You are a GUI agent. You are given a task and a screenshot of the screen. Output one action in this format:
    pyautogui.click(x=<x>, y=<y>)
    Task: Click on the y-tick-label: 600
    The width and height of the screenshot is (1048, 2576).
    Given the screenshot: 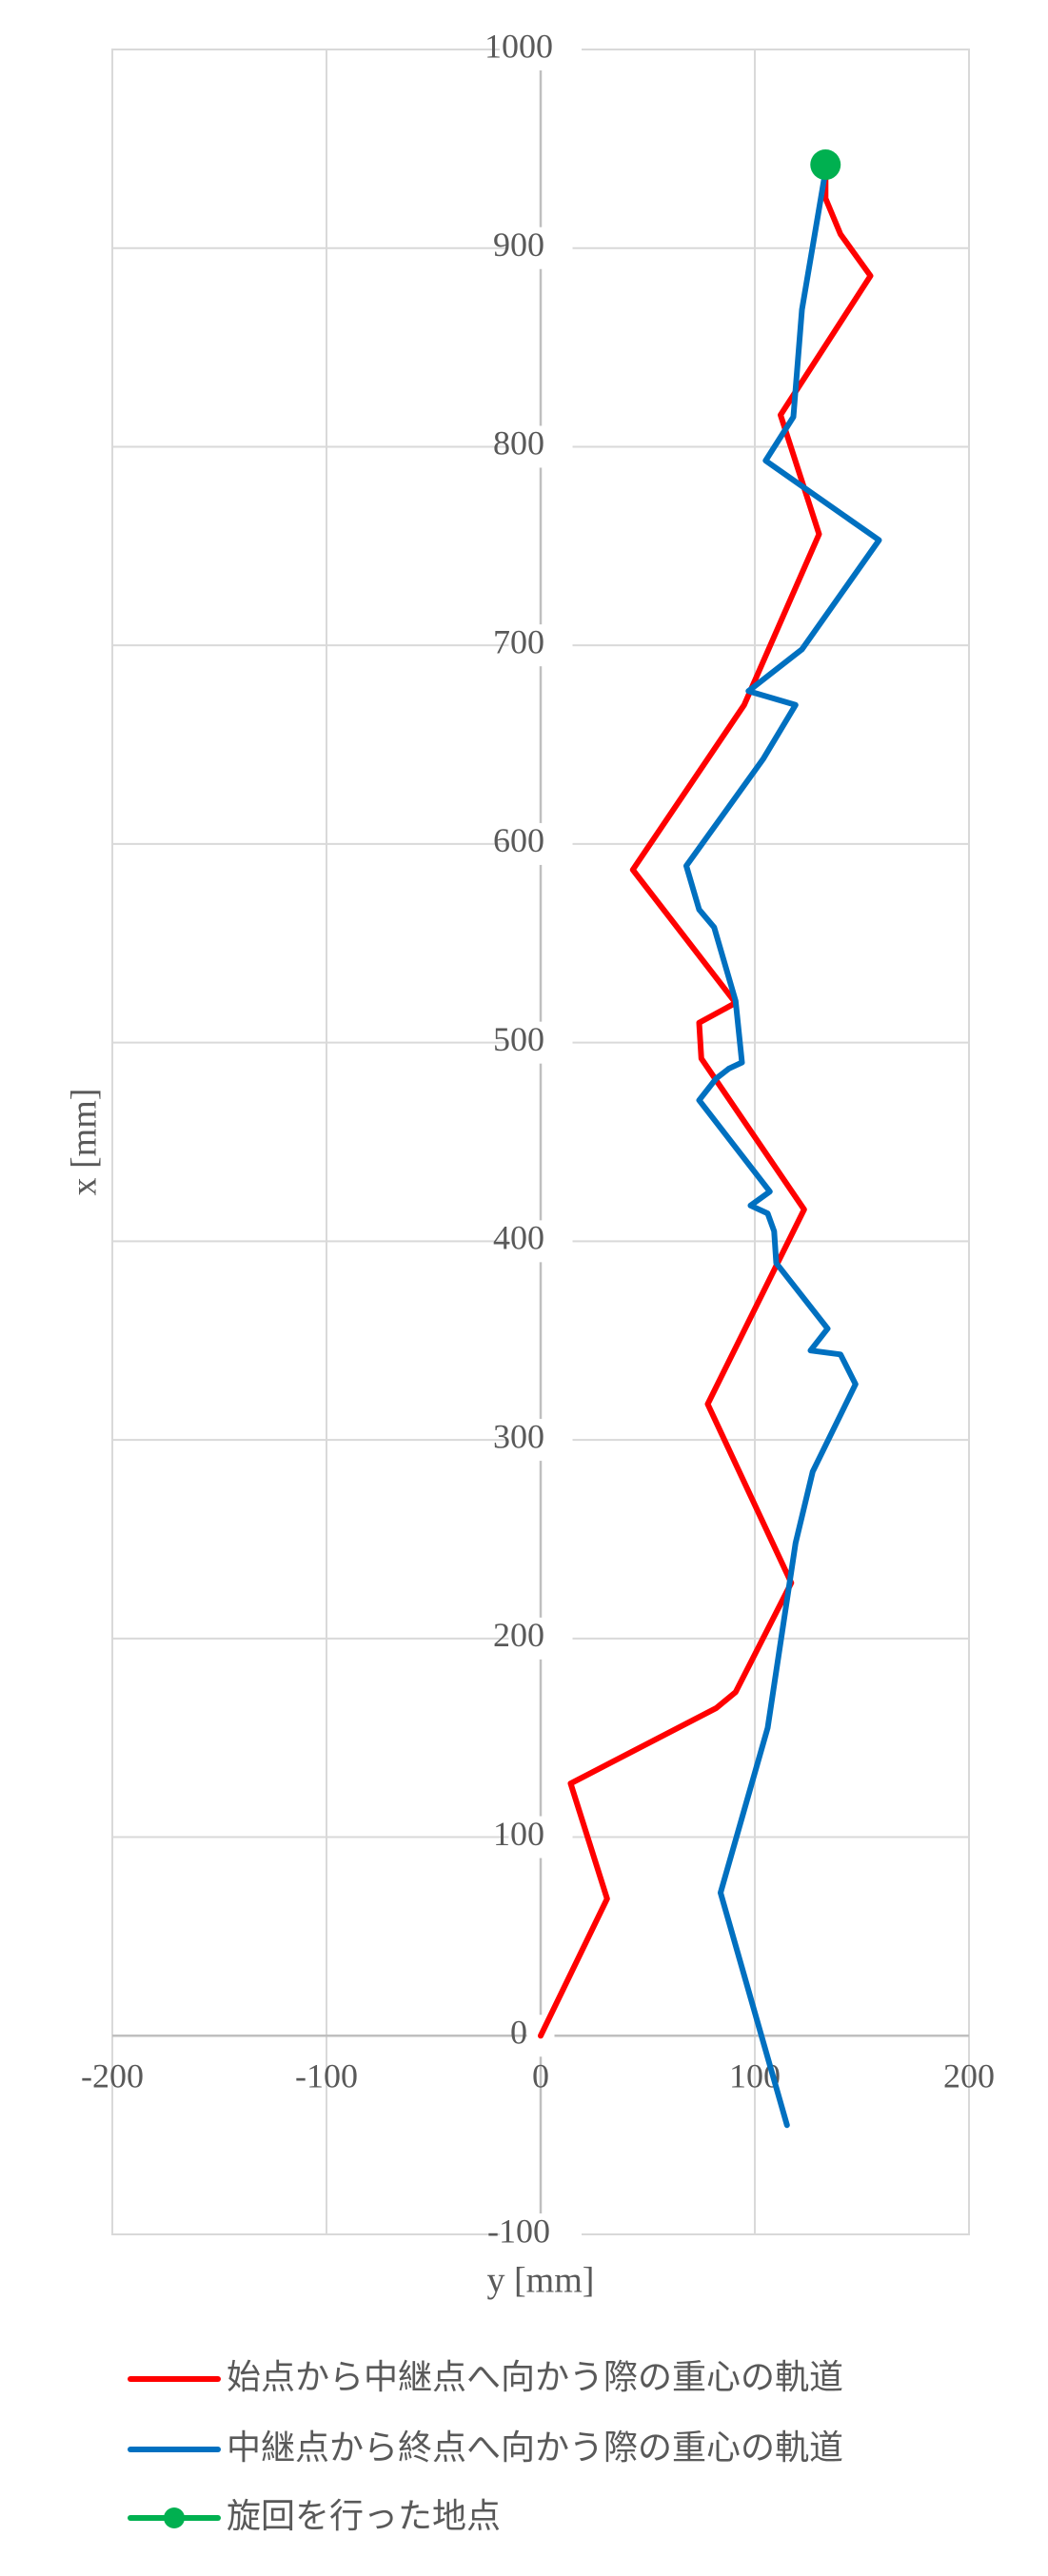 What is the action you would take?
    pyautogui.click(x=518, y=840)
    